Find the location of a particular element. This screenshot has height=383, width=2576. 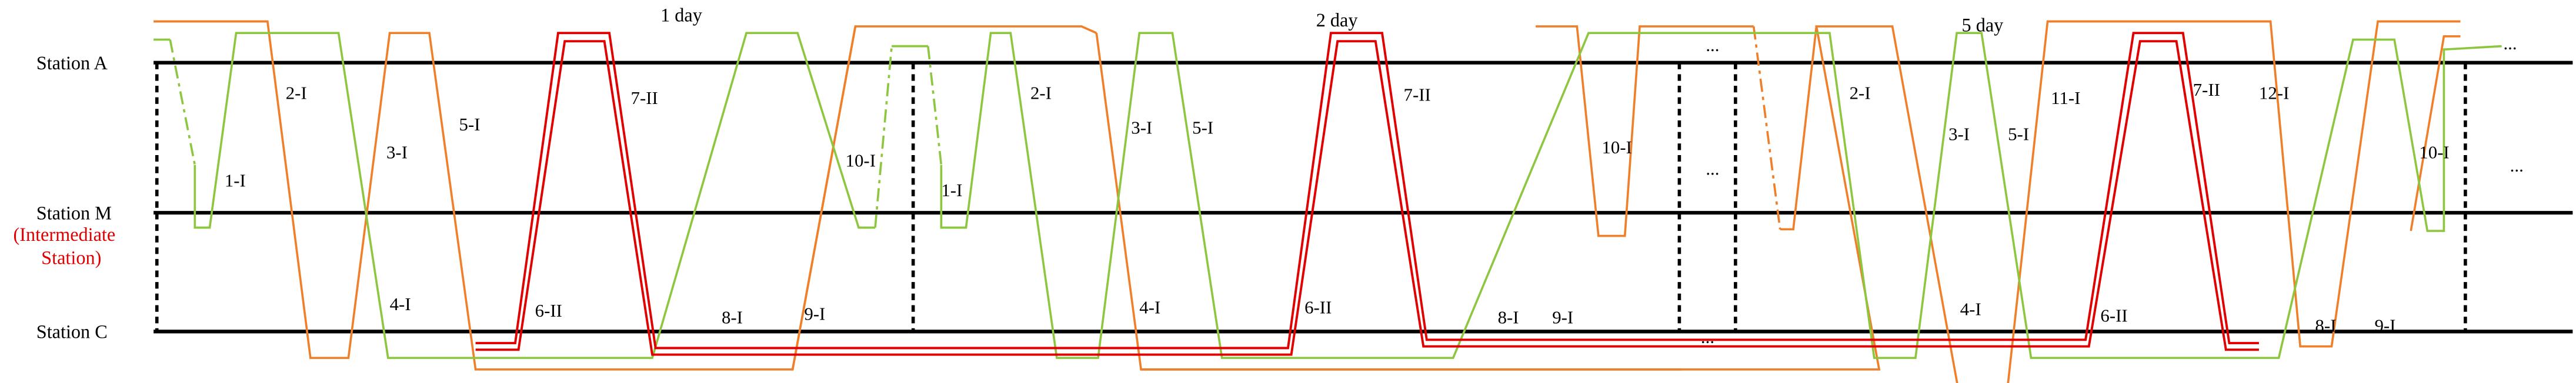

day-label: 5 day is located at coordinates (1983, 25).